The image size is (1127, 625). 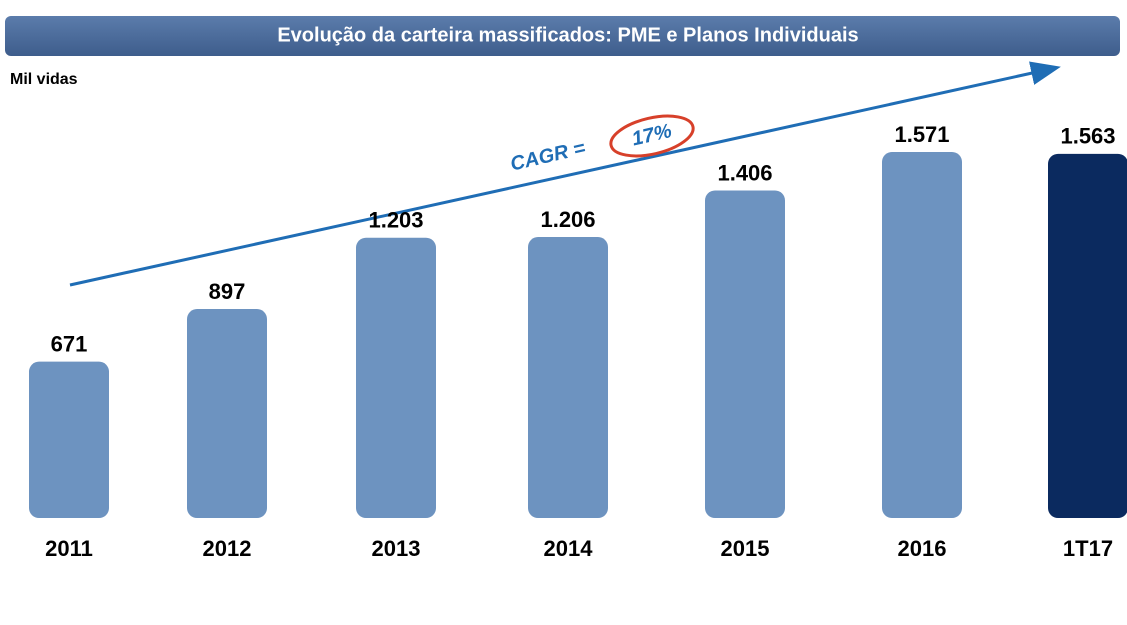 I want to click on x-tick-label: 2011, so click(x=69, y=548).